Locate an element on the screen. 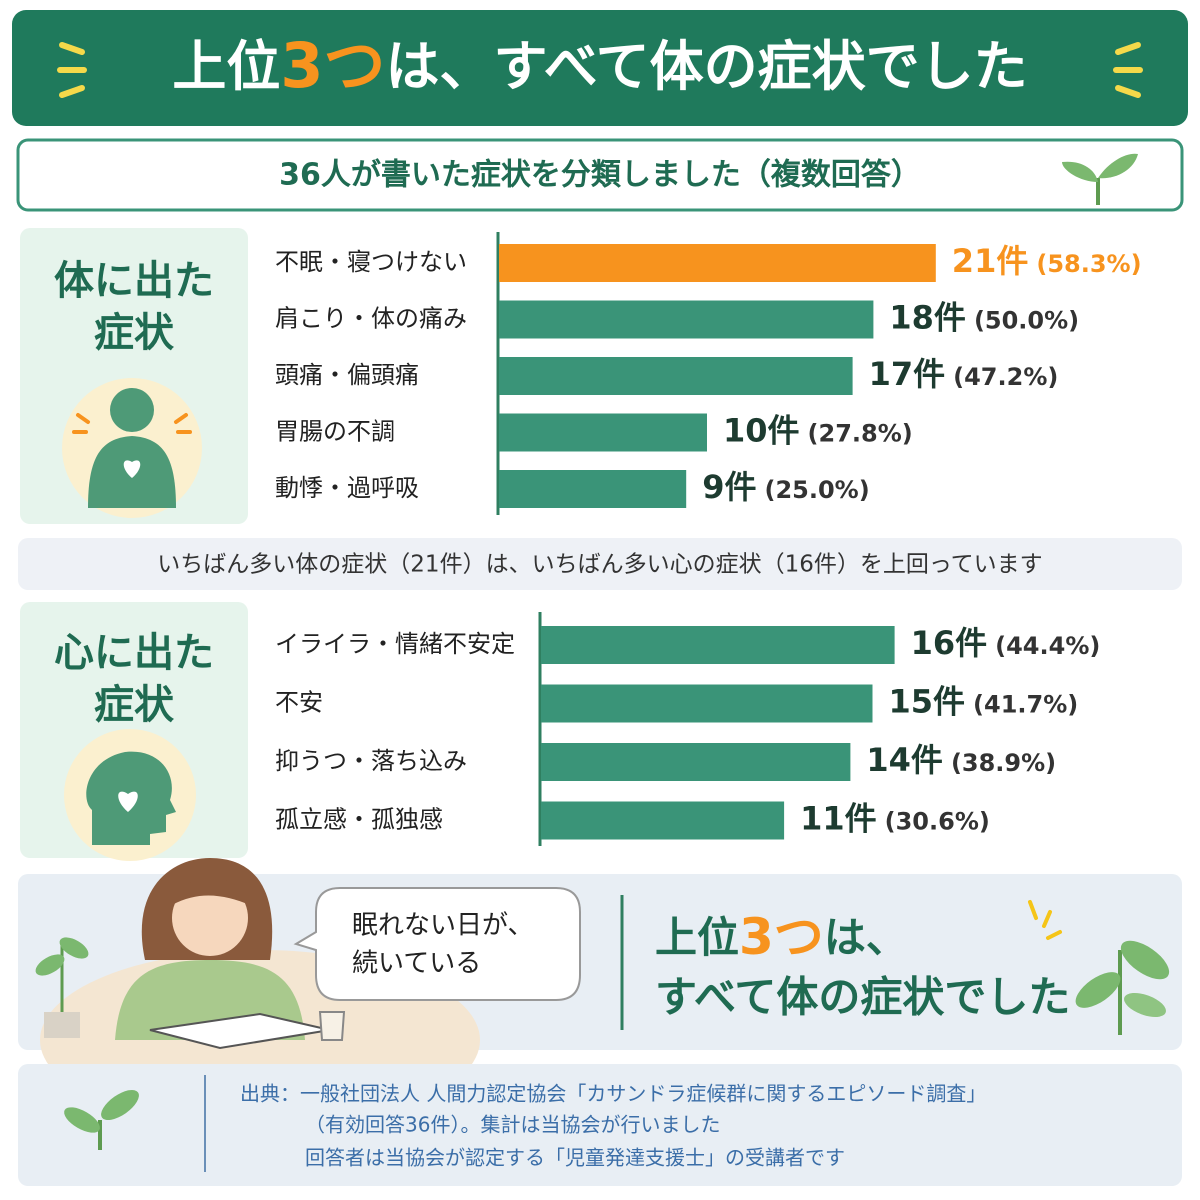 The height and width of the screenshot is (1200, 1200). title-part: 上位 is located at coordinates (226, 66).